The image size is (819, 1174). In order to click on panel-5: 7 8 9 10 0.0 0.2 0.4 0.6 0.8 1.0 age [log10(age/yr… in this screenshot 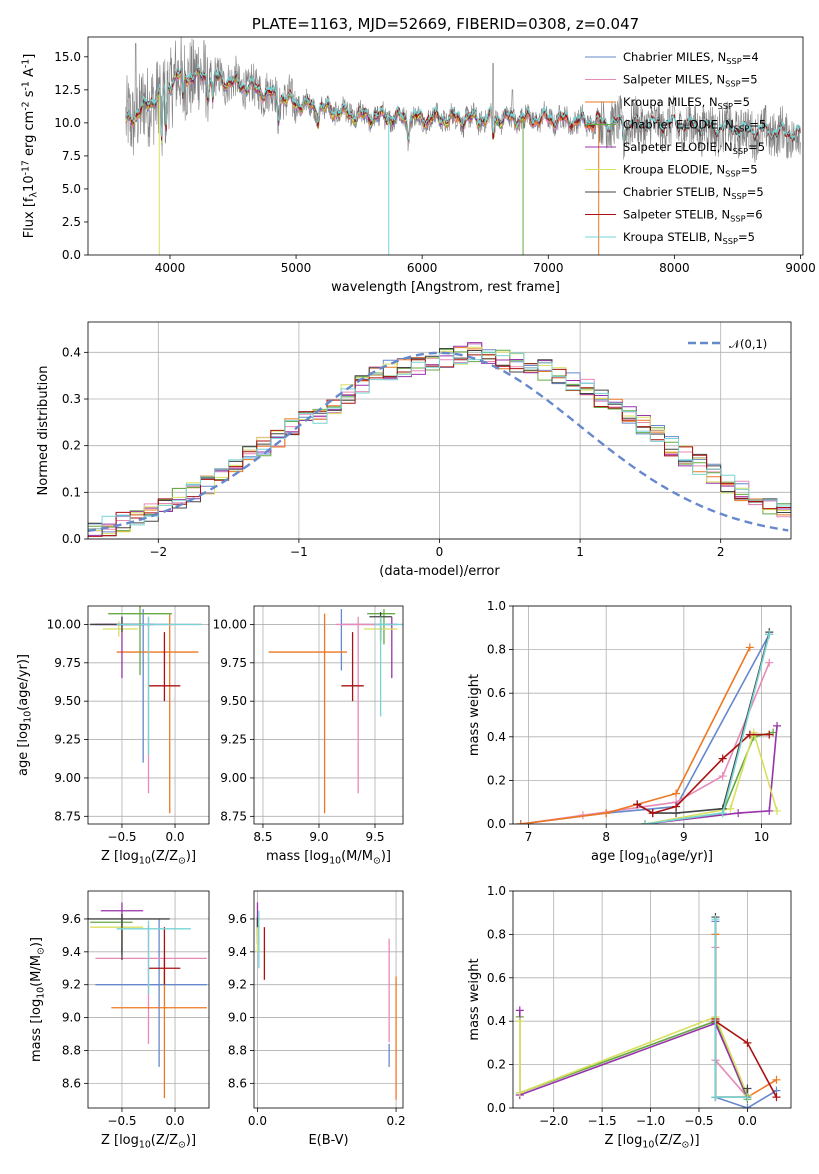, I will do `click(629, 732)`.